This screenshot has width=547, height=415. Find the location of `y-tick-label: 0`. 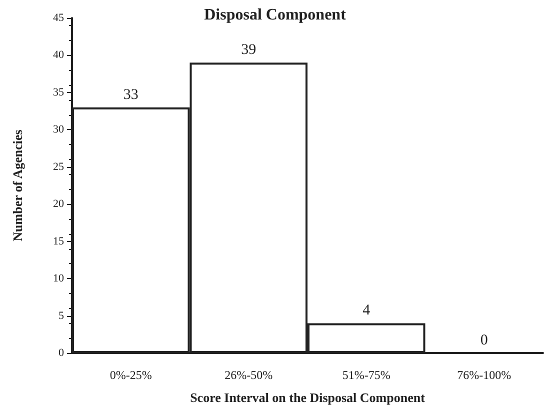

y-tick-label: 0 is located at coordinates (61, 353).